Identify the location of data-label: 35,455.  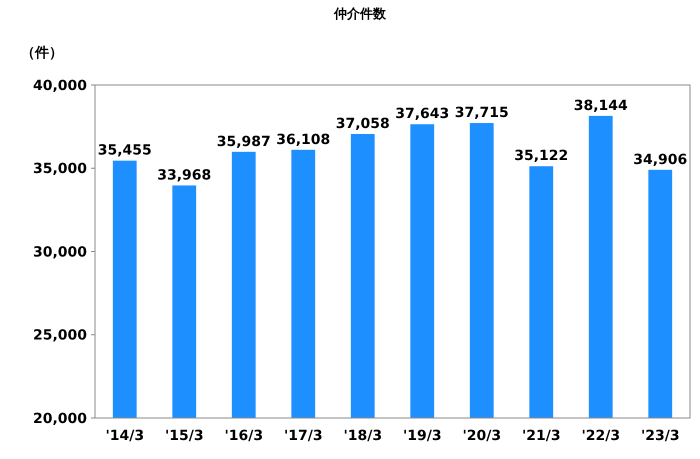
(125, 150).